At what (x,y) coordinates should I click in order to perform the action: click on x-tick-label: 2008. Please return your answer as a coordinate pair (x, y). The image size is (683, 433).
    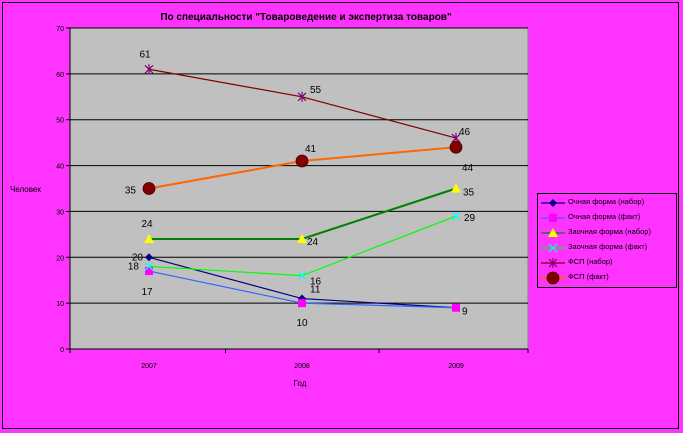
    Looking at the image, I should click on (302, 366).